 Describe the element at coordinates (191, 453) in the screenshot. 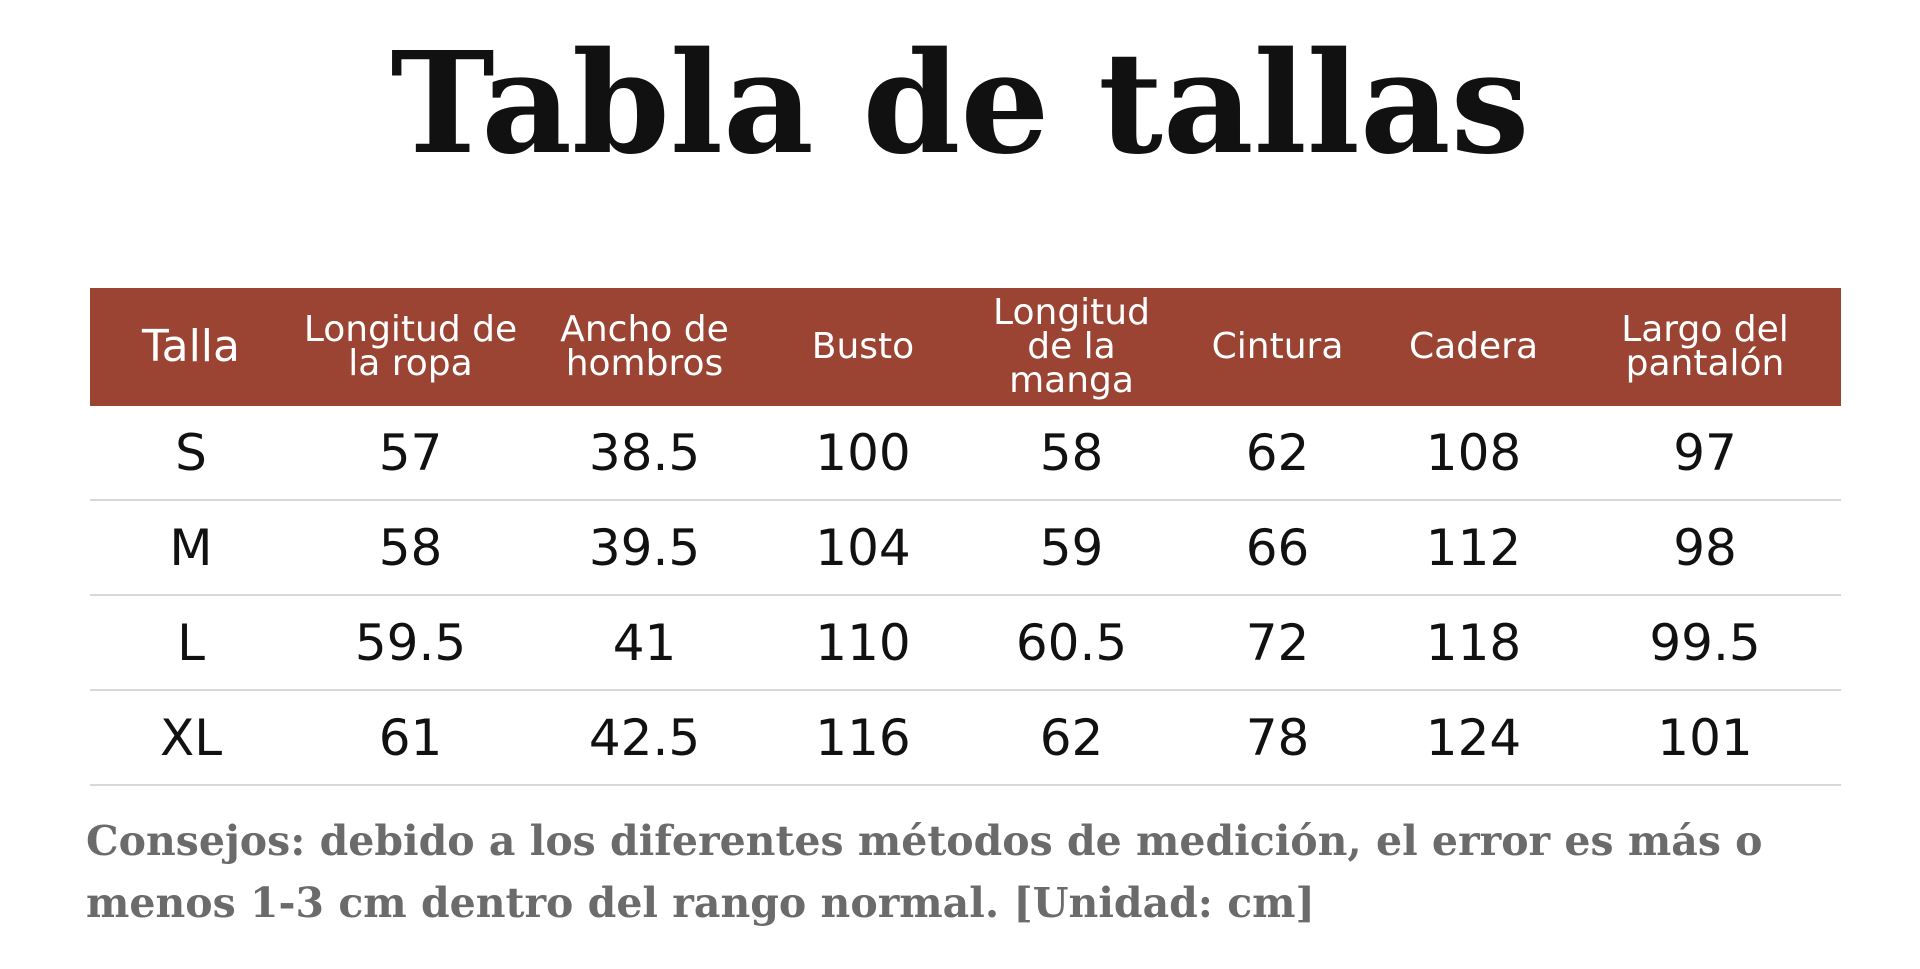

I see `cell: S` at that location.